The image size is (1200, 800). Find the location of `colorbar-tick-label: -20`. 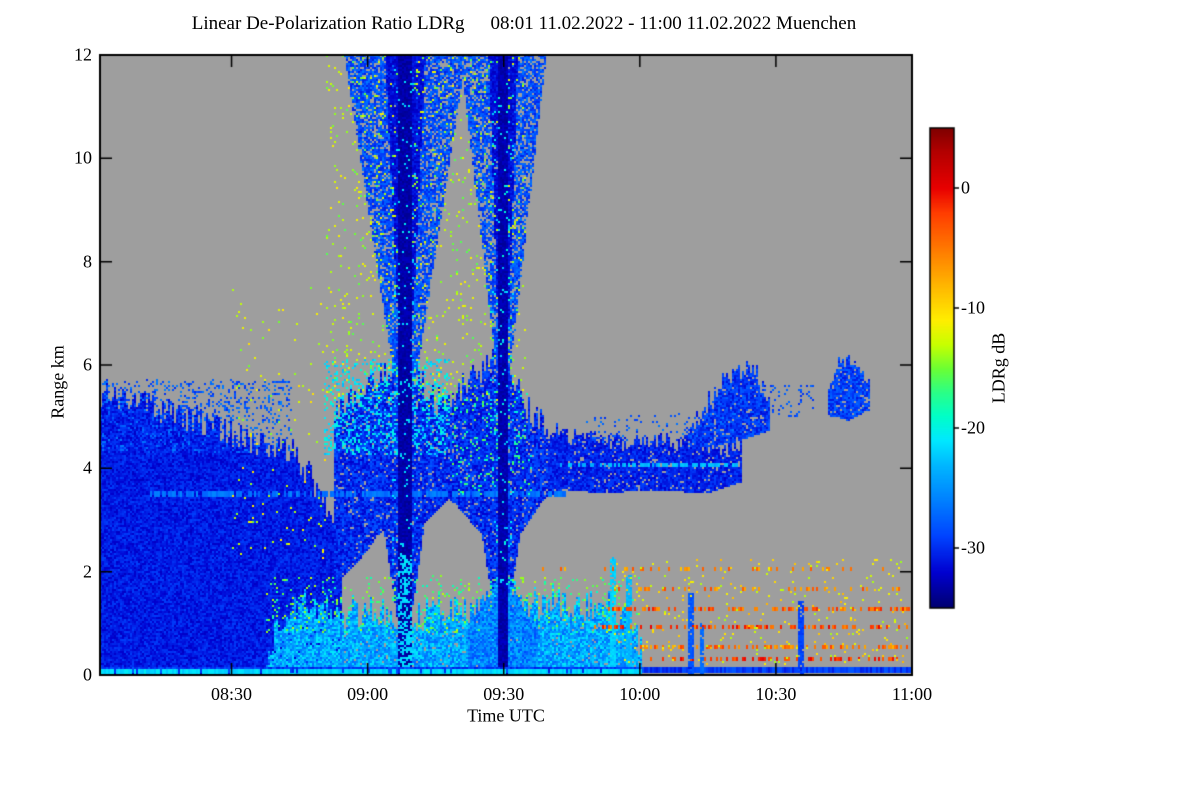

colorbar-tick-label: -20 is located at coordinates (973, 427).